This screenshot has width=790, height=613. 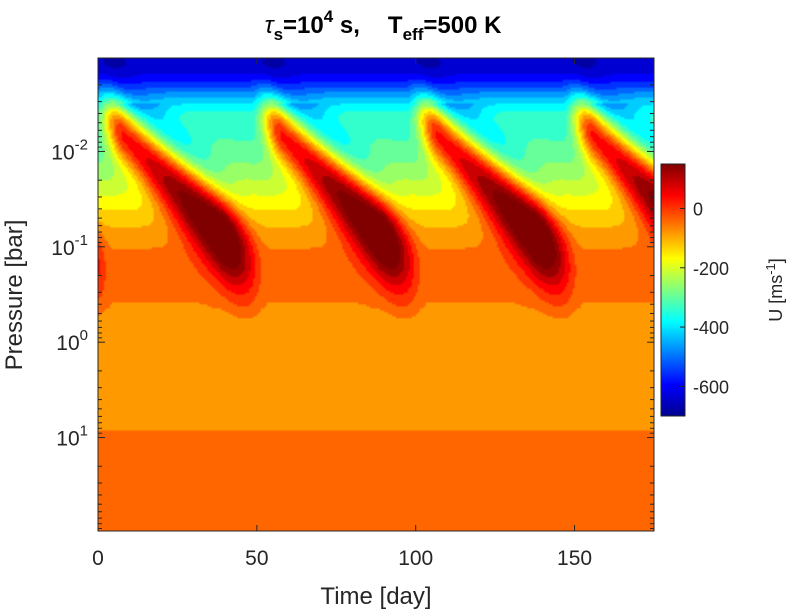 I want to click on colorbar-axis: 0 -200 -400 -600, so click(x=704, y=298).